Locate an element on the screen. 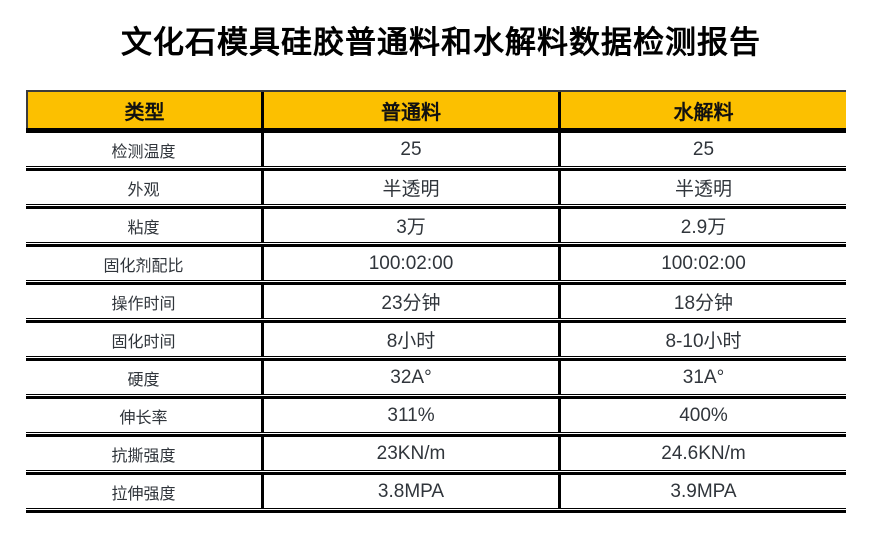 The width and height of the screenshot is (882, 547). hydrolyzed-value: 100:02:00 is located at coordinates (702, 263).